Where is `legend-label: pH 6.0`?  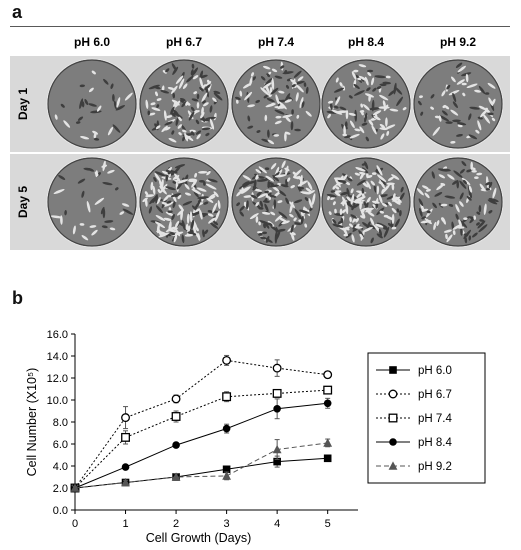
legend-label: pH 6.0 is located at coordinates (435, 371).